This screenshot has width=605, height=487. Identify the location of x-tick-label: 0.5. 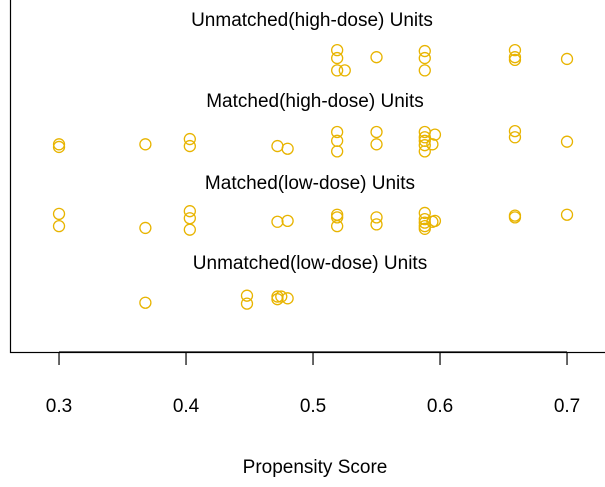
(313, 406).